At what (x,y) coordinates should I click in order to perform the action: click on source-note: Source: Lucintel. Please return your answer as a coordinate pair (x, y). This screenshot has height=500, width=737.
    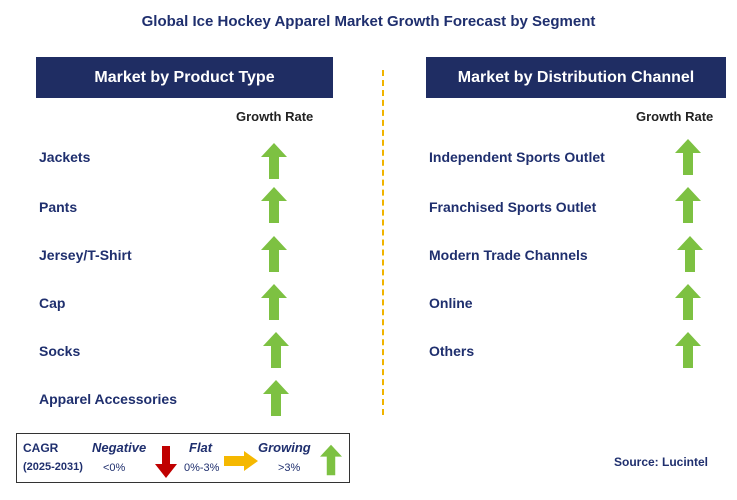
    Looking at the image, I should click on (661, 462).